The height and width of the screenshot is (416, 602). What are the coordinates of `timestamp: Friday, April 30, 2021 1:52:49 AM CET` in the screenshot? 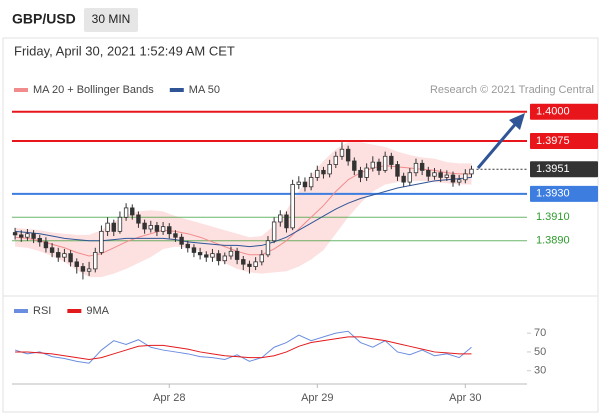 It's located at (124, 50).